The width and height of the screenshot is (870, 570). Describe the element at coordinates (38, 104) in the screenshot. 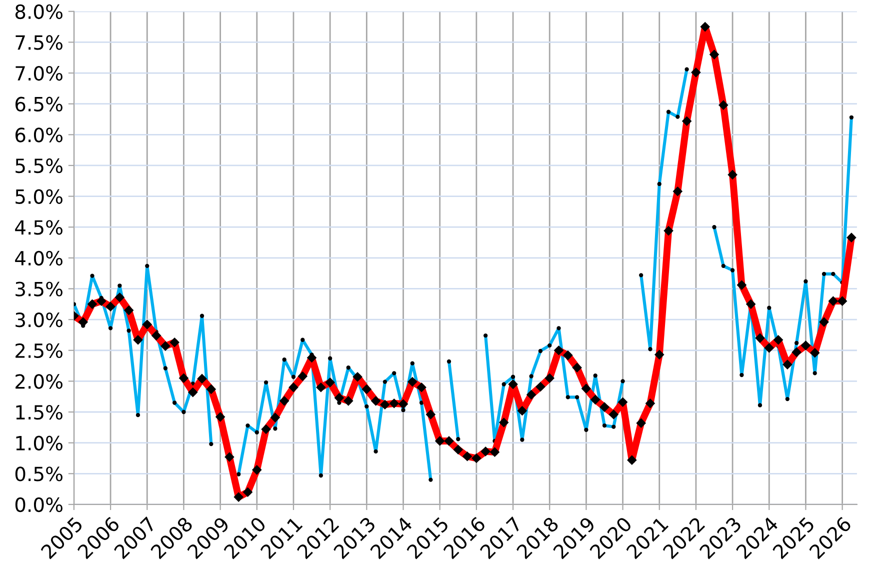

I see `y-tick-label: 6.5%` at that location.